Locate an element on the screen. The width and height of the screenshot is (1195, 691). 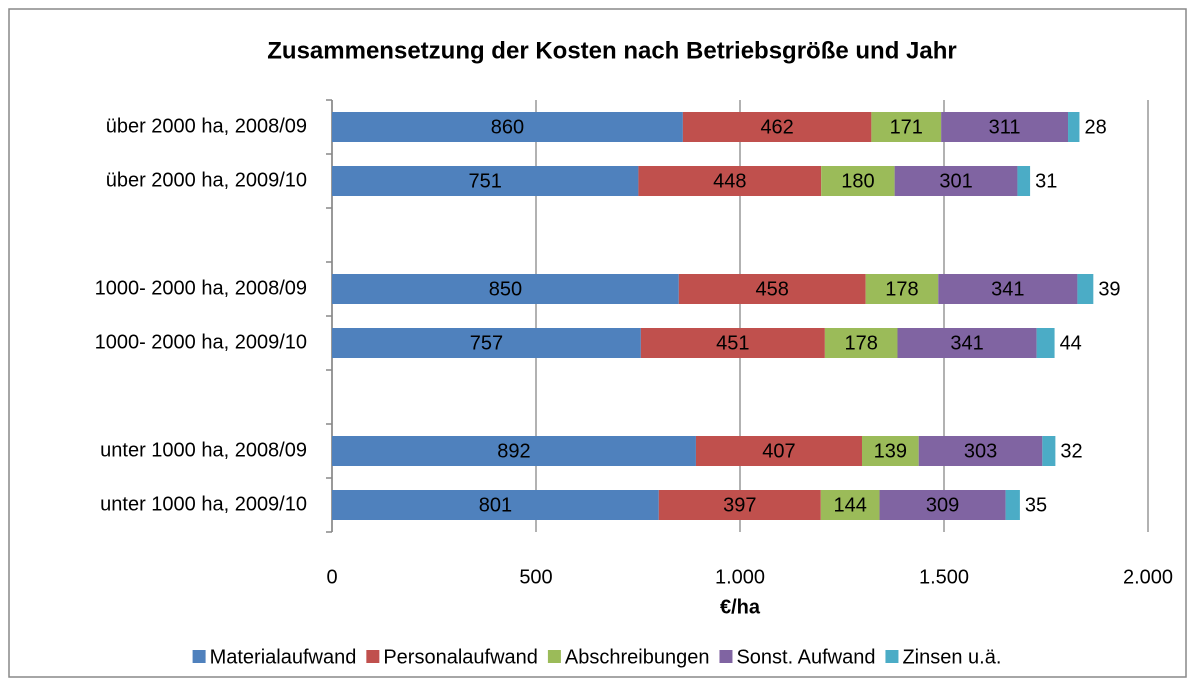
data-label: 309 is located at coordinates (942, 505).